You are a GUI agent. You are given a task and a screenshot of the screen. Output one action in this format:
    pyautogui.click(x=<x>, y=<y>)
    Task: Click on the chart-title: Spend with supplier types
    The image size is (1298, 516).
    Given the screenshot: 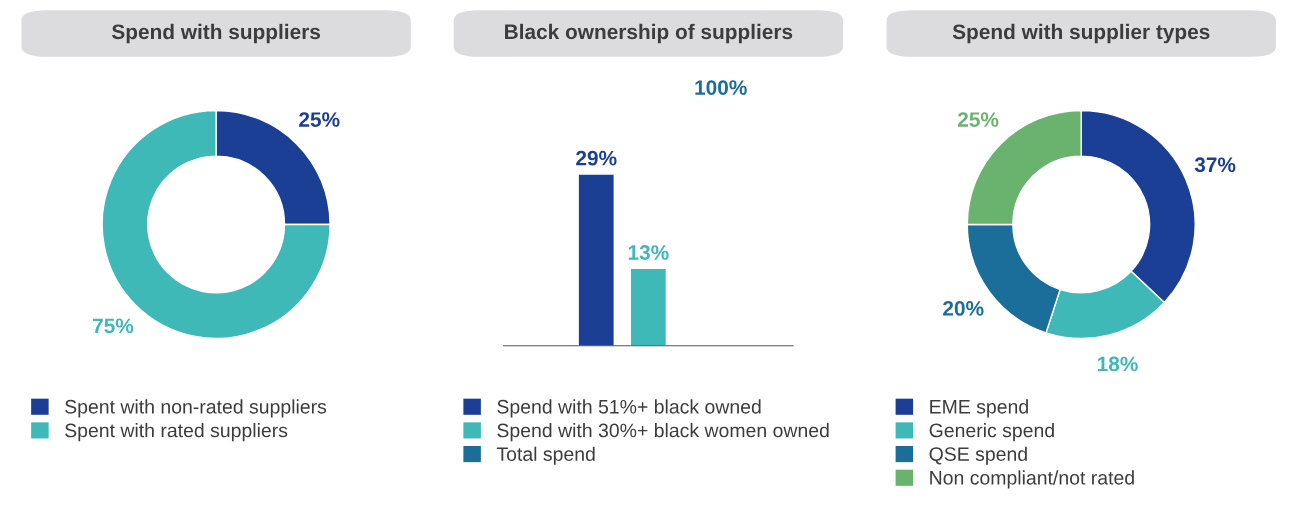 What is the action you would take?
    pyautogui.click(x=1081, y=33)
    